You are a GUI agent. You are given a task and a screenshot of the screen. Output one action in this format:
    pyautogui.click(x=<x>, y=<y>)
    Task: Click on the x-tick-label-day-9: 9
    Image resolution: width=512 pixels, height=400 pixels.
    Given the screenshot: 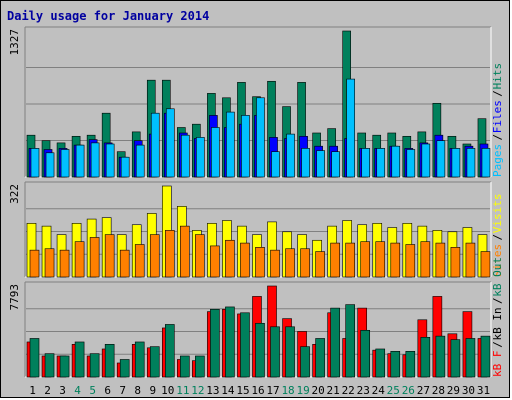 What is the action you would take?
    pyautogui.click(x=152, y=390)
    